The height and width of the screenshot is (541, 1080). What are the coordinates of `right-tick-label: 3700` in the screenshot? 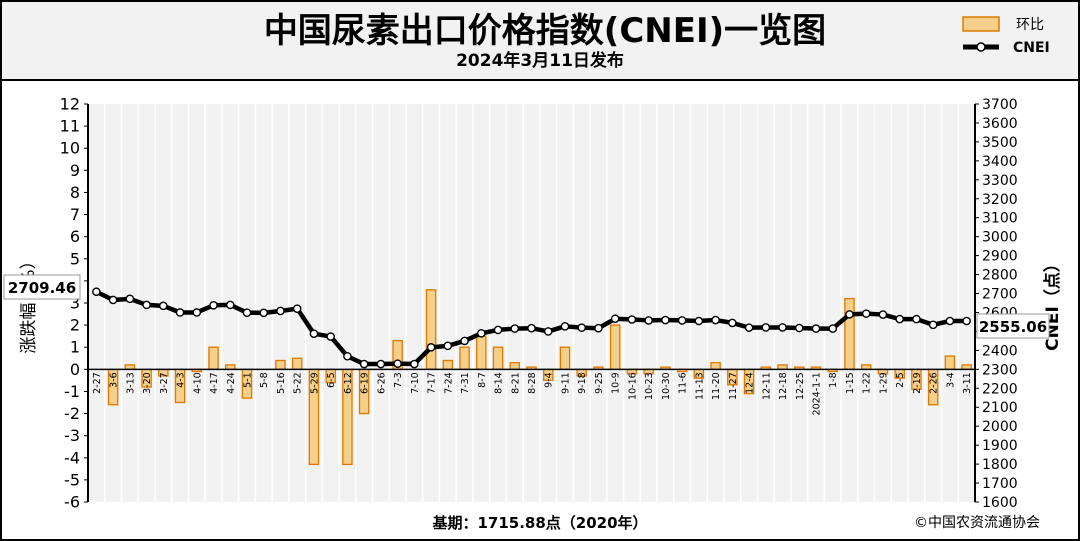 It's located at (1000, 105).